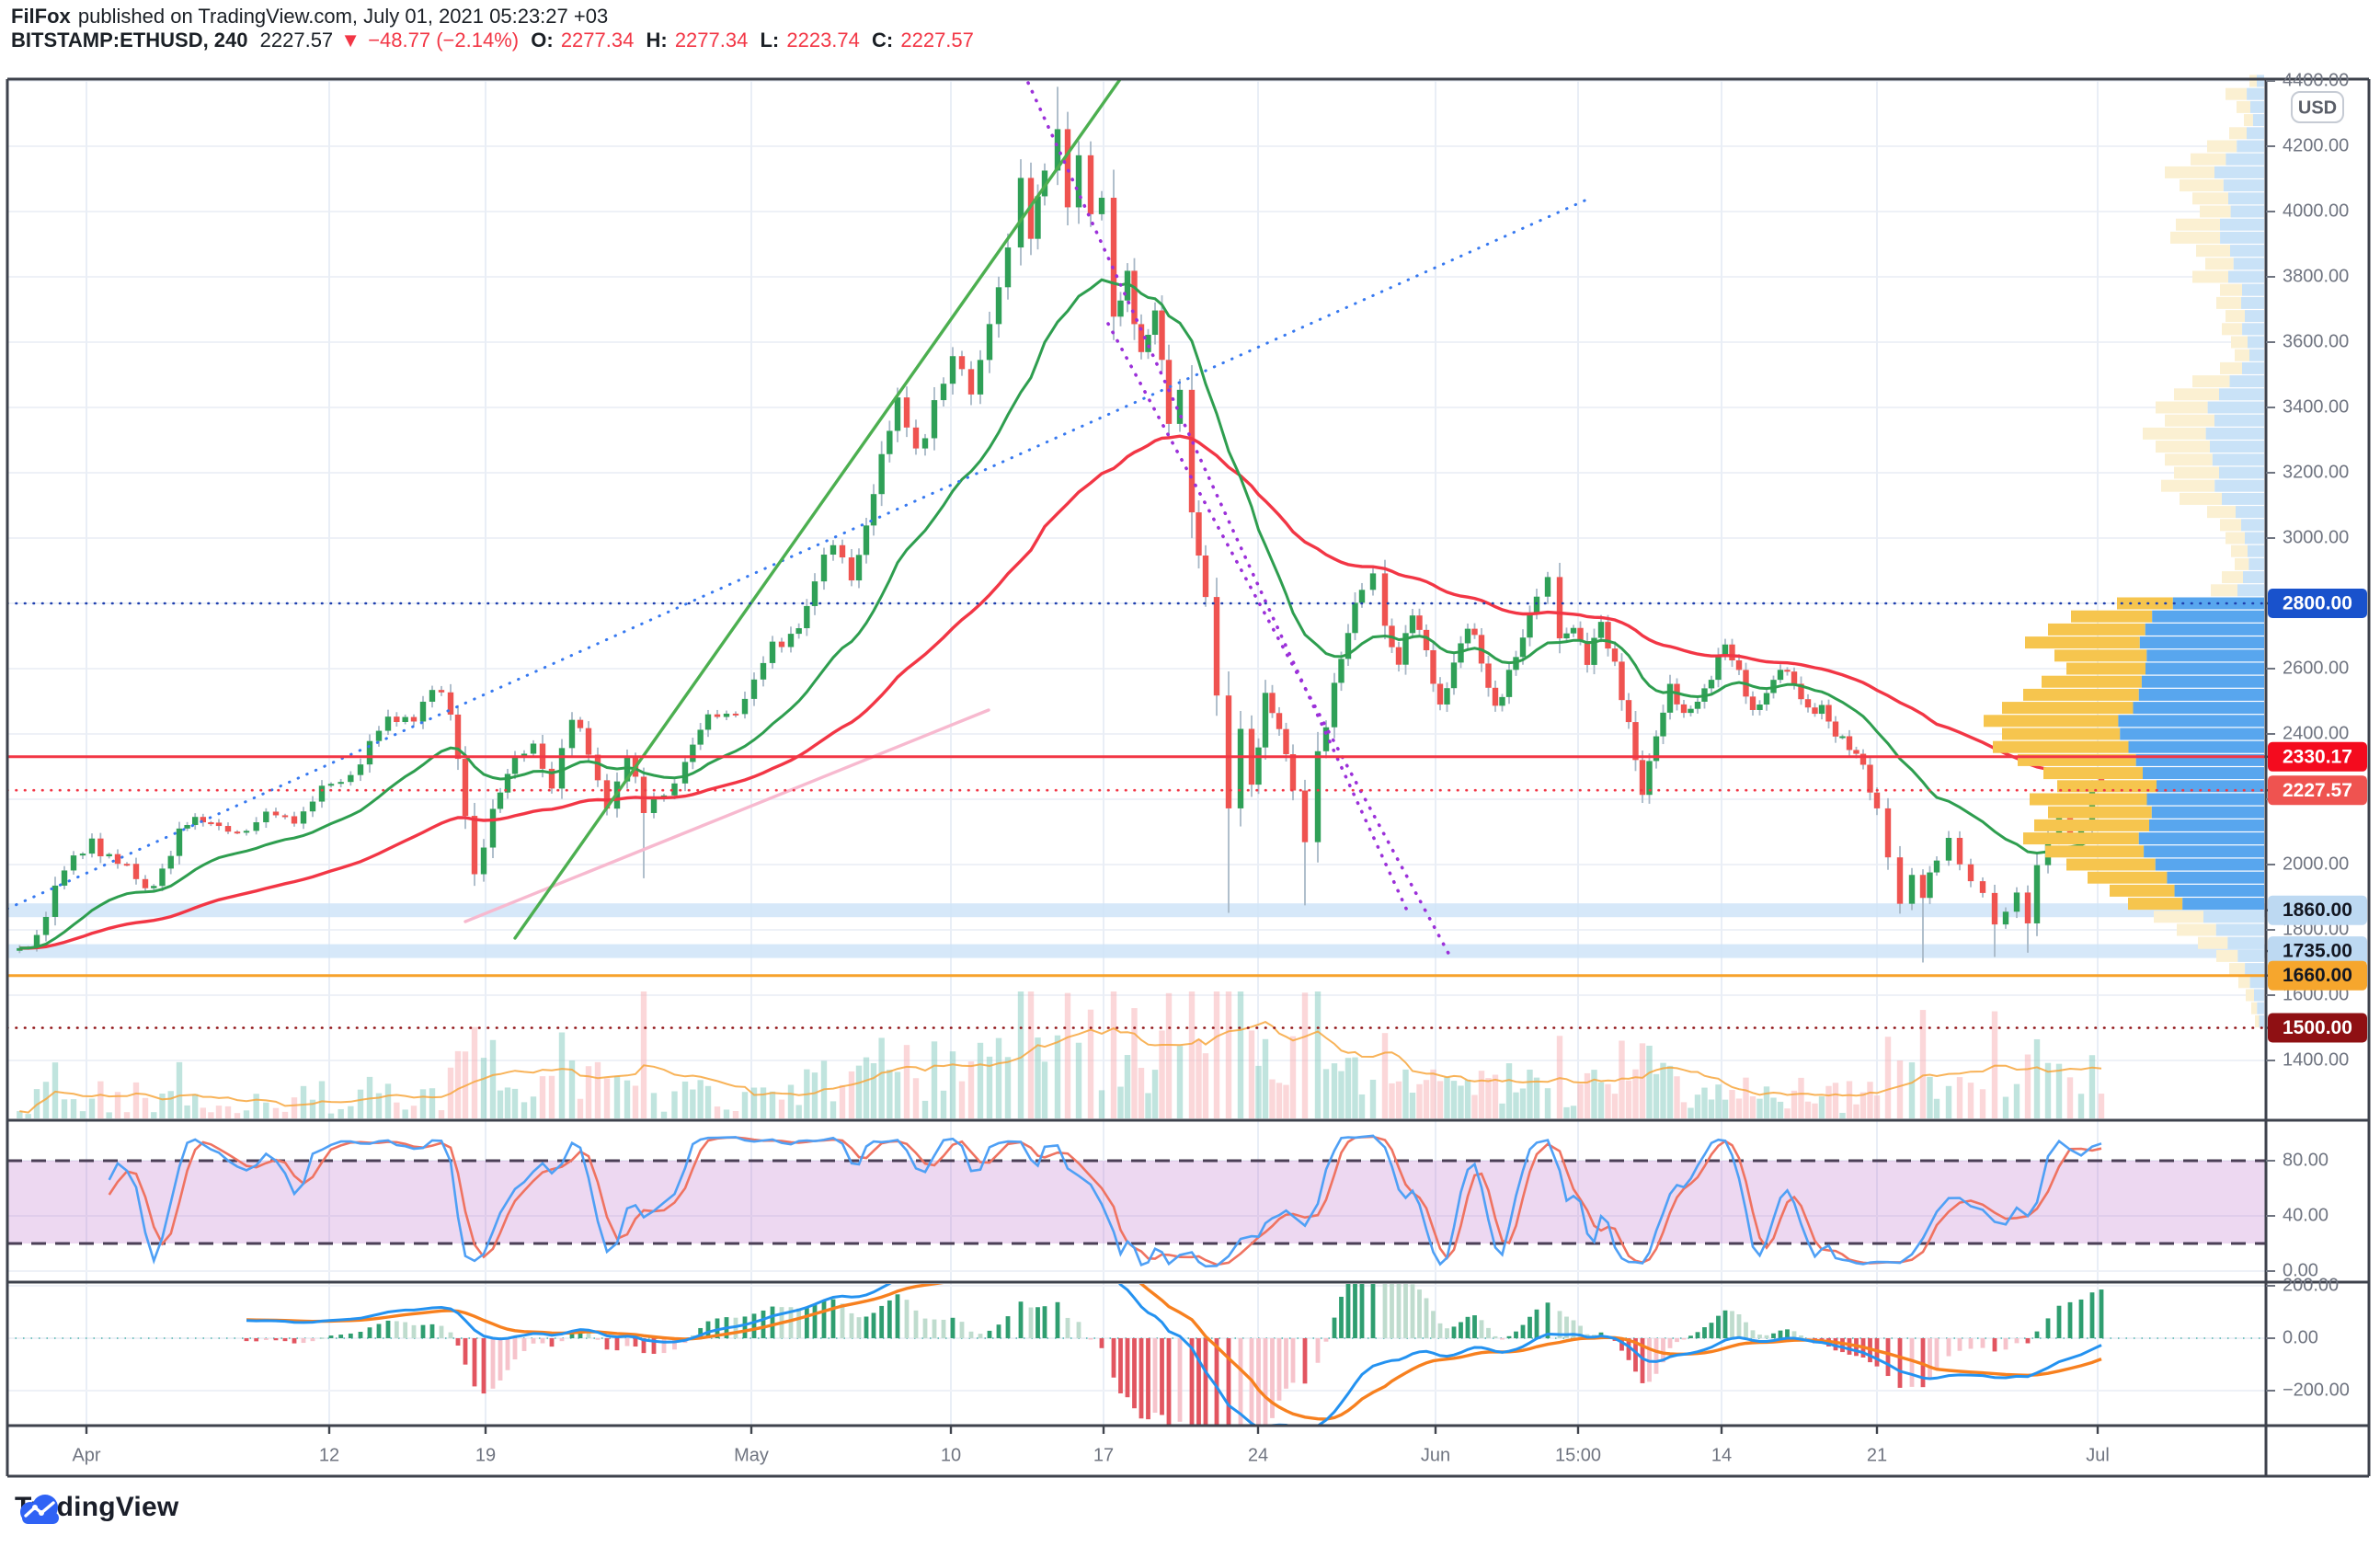 This screenshot has height=1547, width=2380. I want to click on svg-text: 40.00, so click(2306, 1215).